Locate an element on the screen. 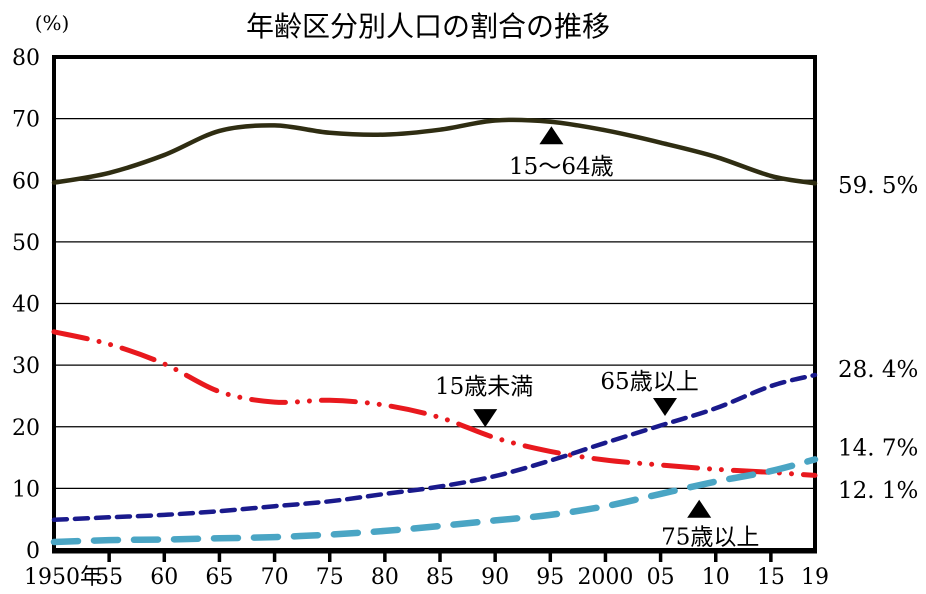 The height and width of the screenshot is (594, 926). x-tick-label: 19 is located at coordinates (815, 577).